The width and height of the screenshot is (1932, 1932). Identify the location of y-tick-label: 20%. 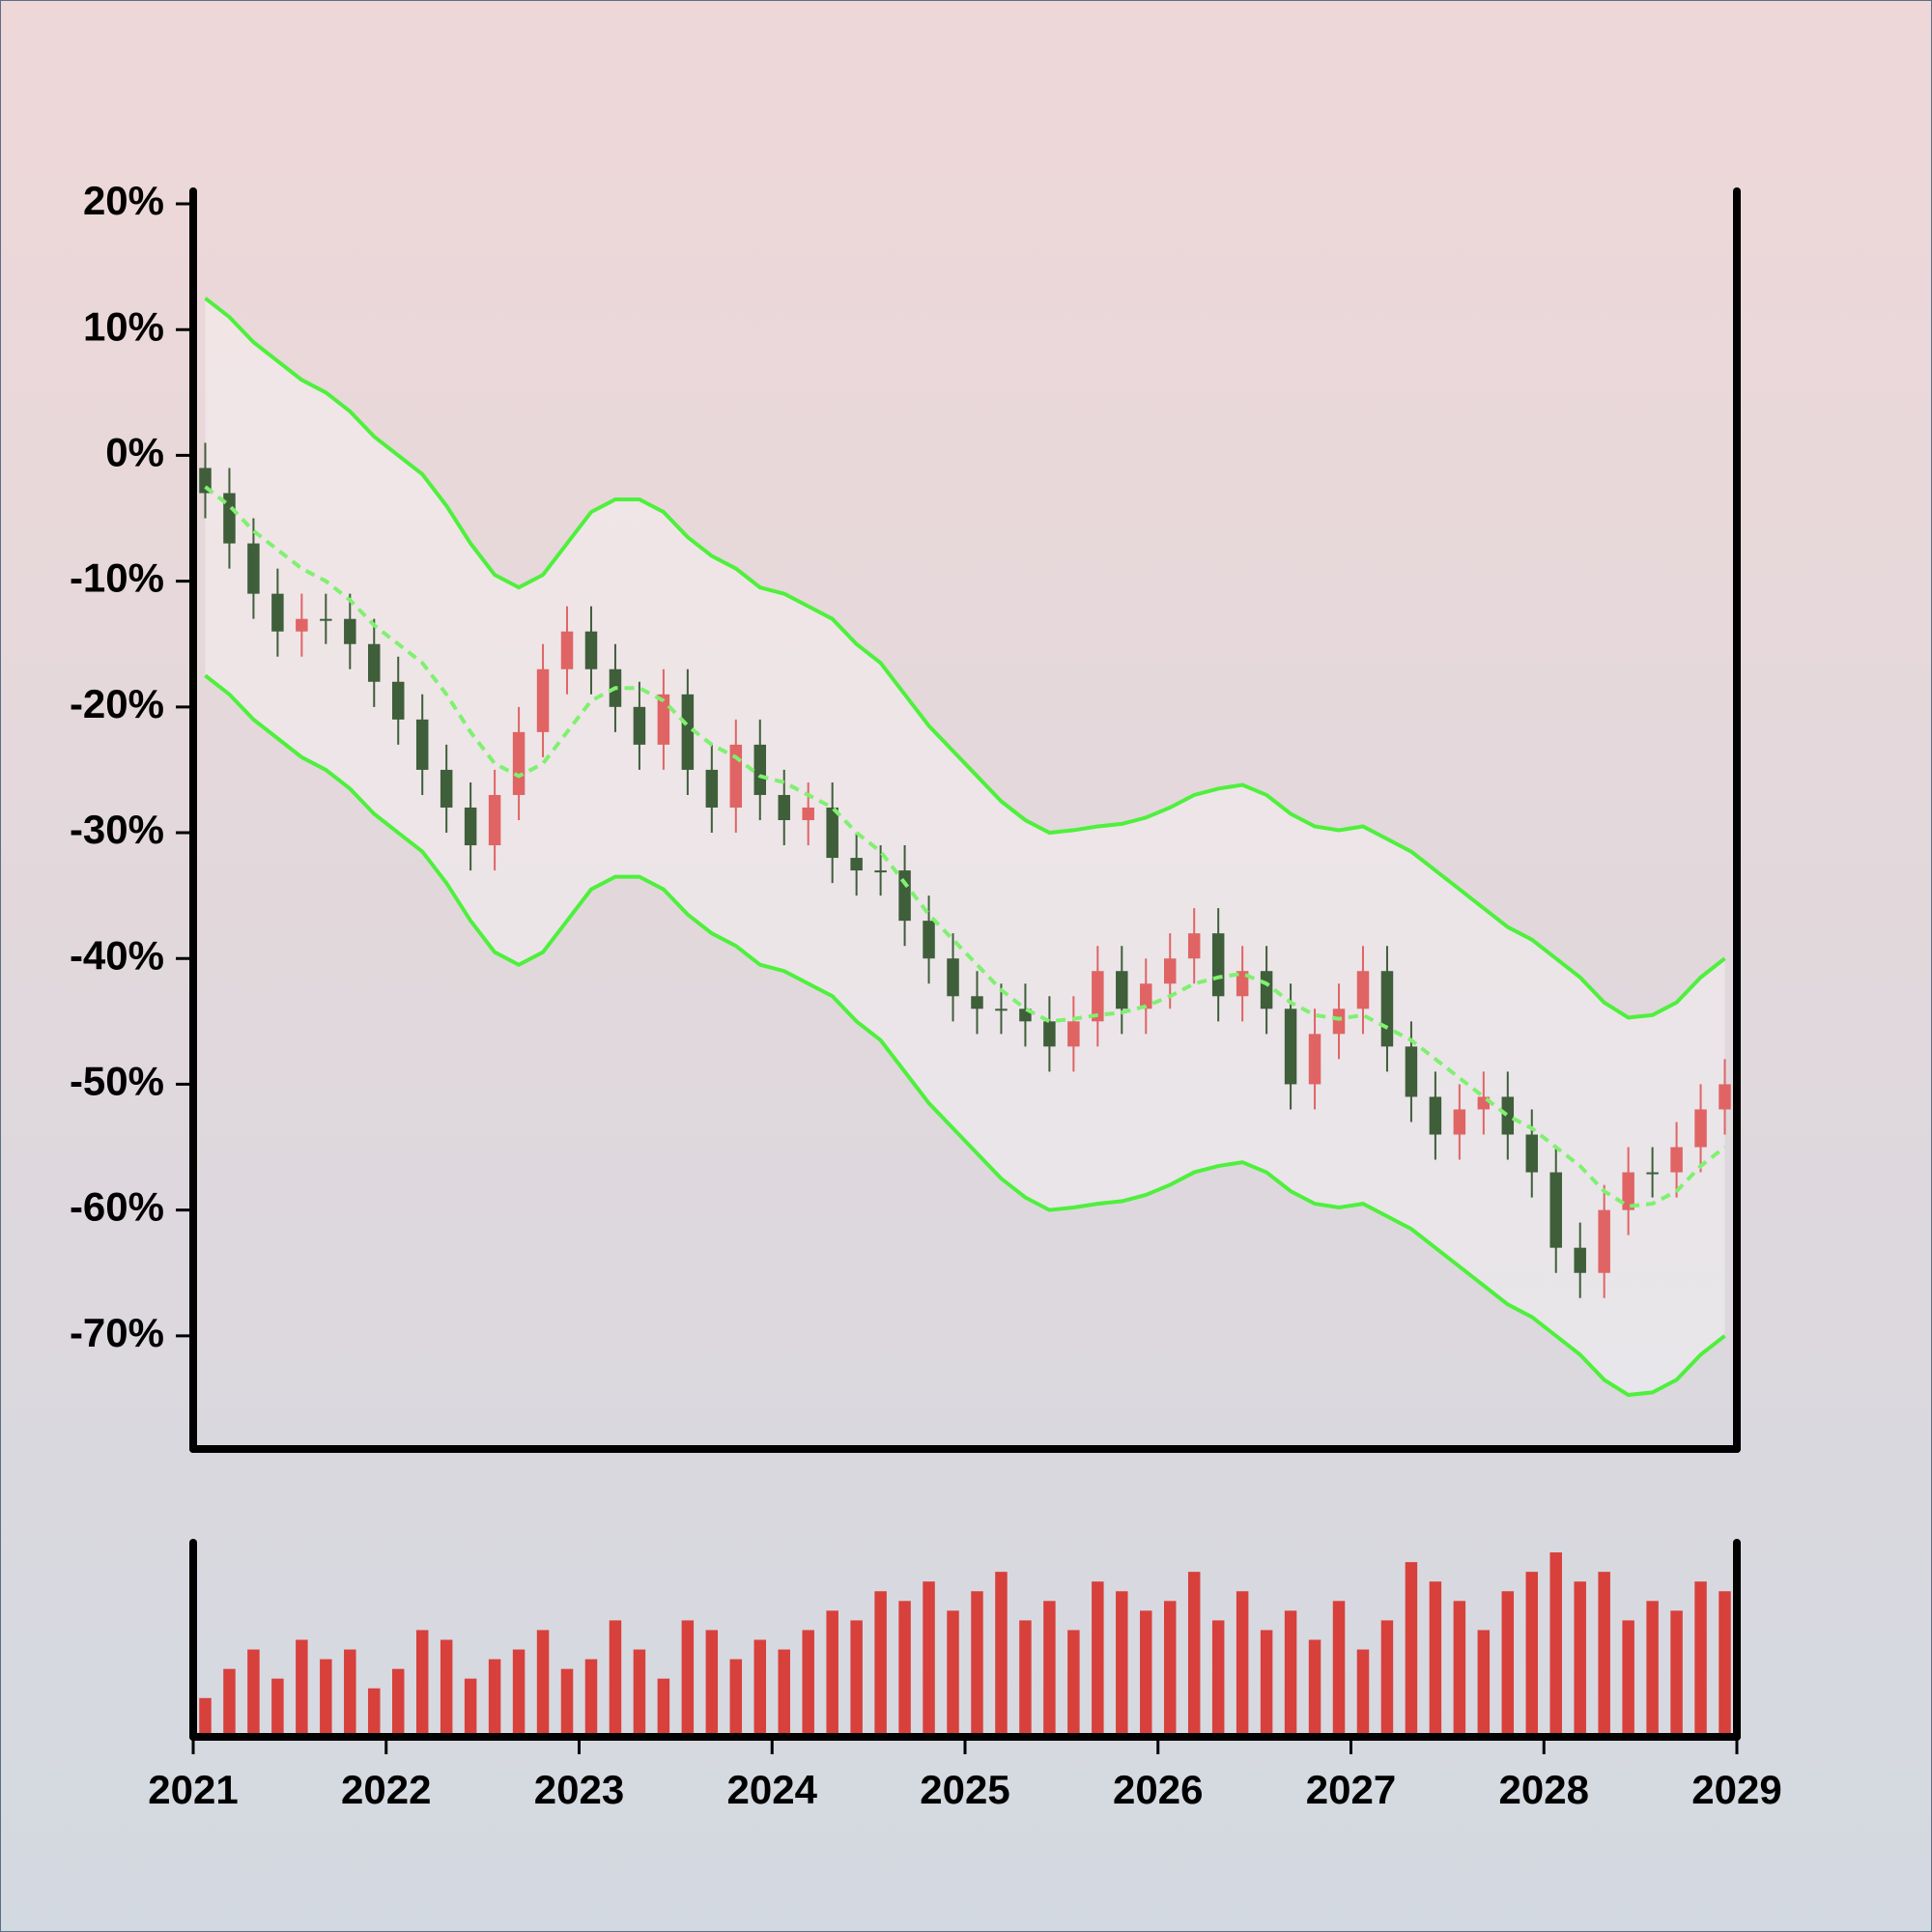
(123, 200).